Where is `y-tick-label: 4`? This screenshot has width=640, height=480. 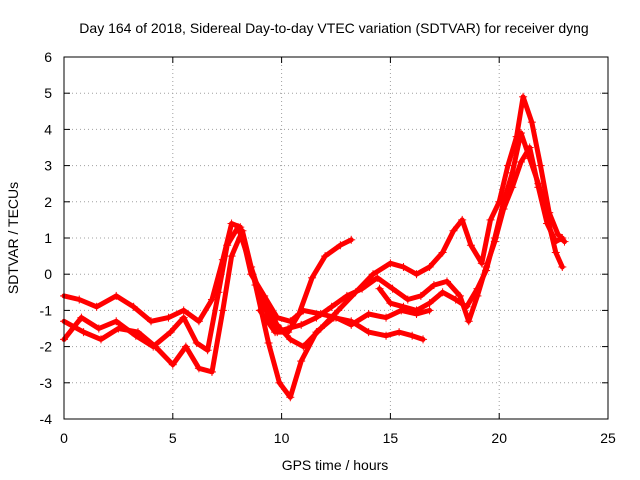
y-tick-label: 4 is located at coordinates (48, 129).